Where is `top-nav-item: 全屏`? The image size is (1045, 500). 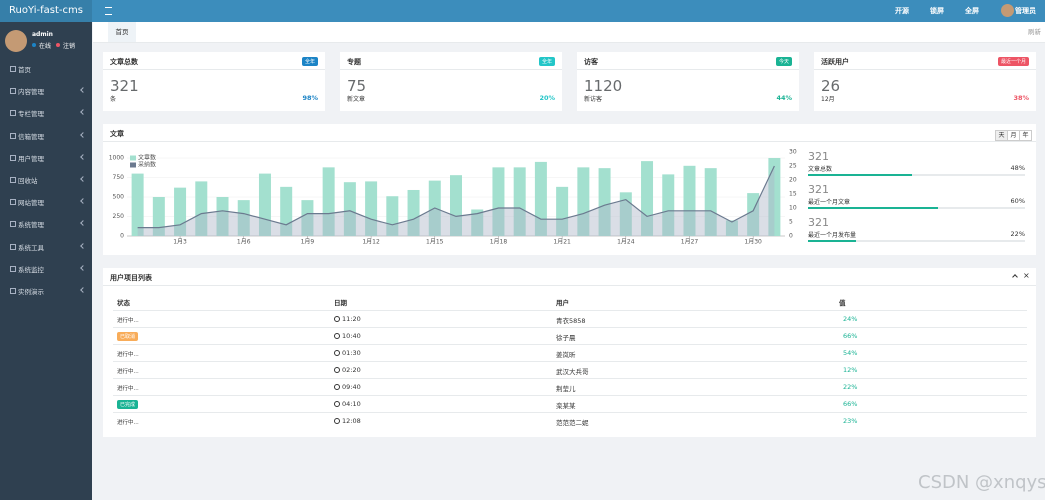 top-nav-item: 全屏 is located at coordinates (972, 11).